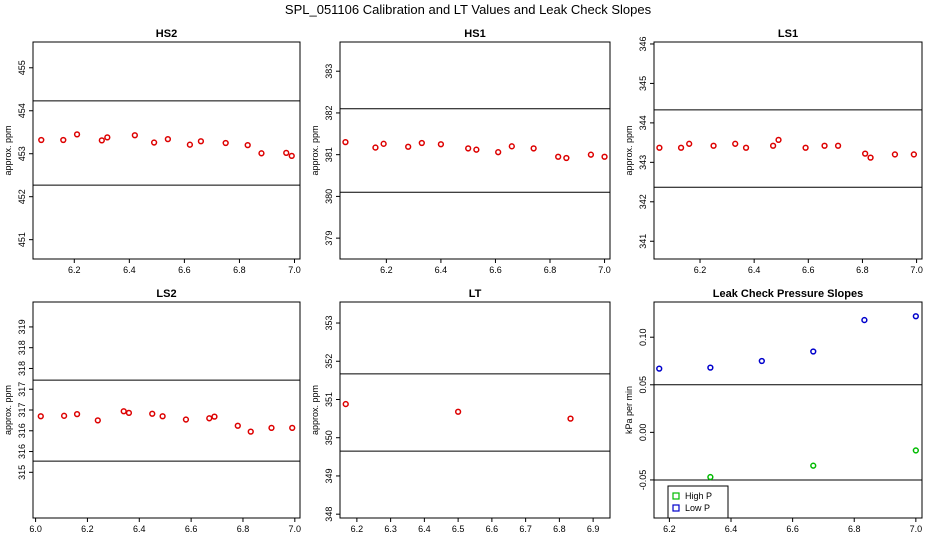 The height and width of the screenshot is (540, 936). I want to click on y-tick-label: 348, so click(329, 514).